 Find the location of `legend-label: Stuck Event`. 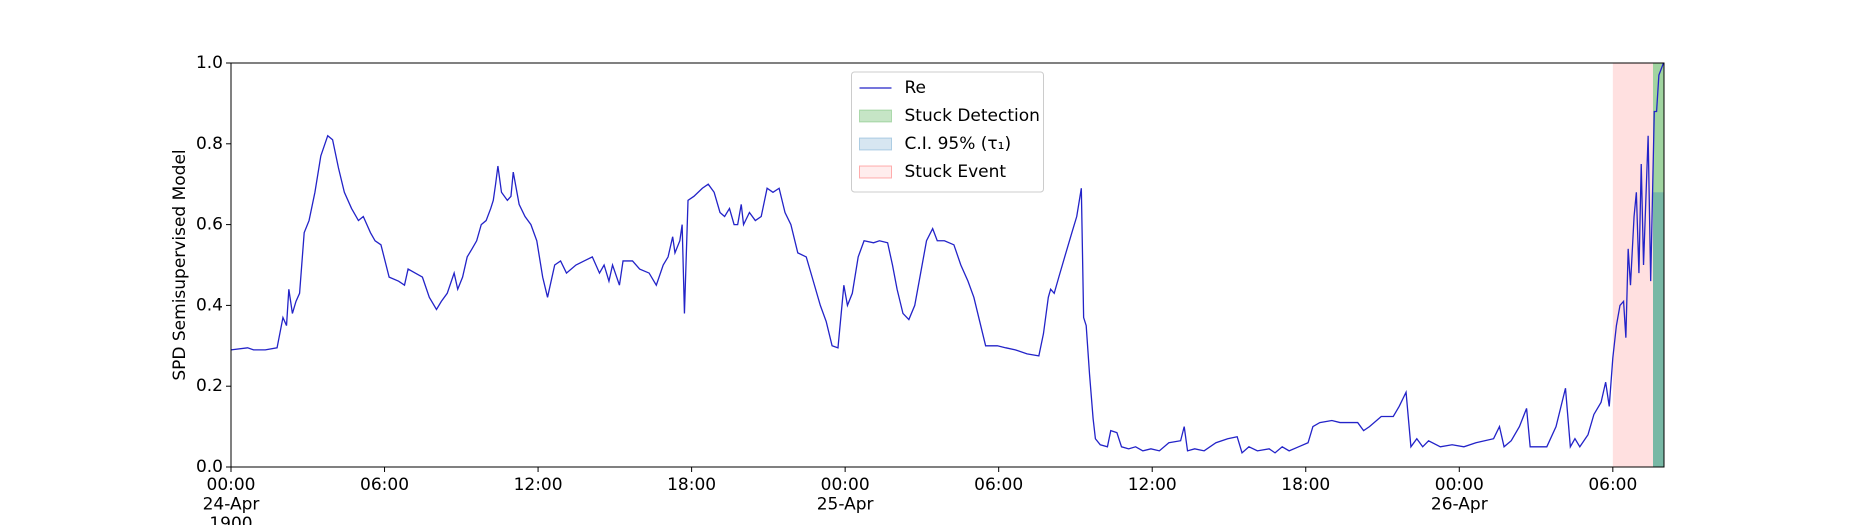

legend-label: Stuck Event is located at coordinates (956, 172).